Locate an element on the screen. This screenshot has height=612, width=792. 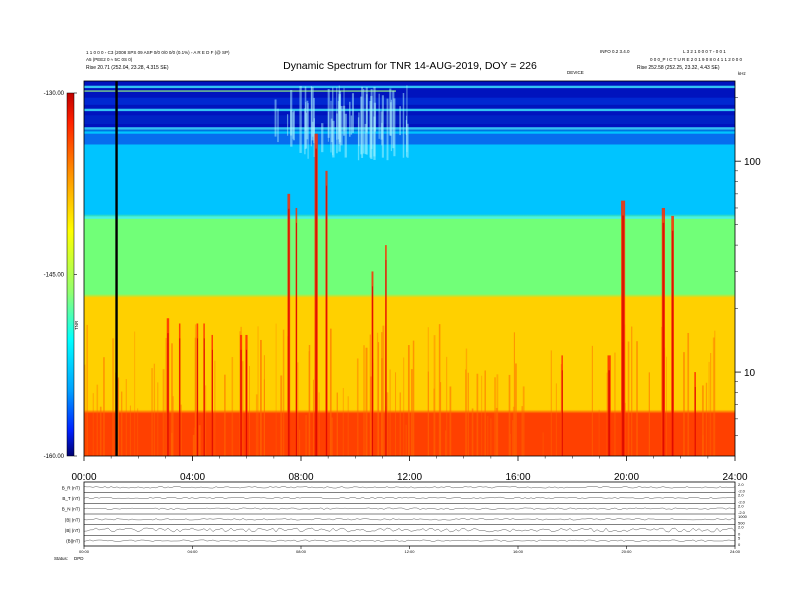
colorbar-tick-label-0: -130.00 is located at coordinates (54, 94).